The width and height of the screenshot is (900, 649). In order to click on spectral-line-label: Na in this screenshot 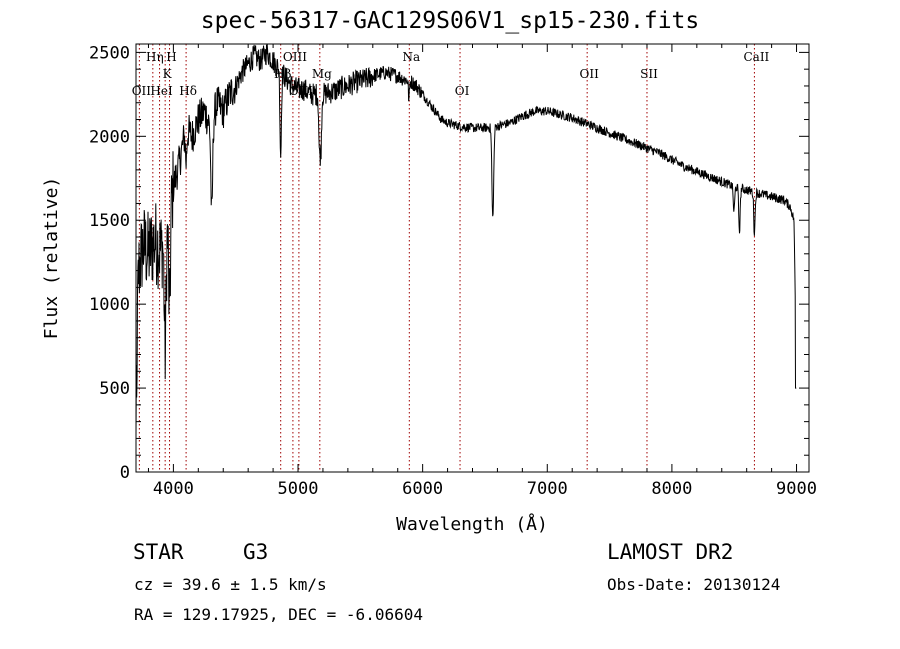, I will do `click(411, 57)`.